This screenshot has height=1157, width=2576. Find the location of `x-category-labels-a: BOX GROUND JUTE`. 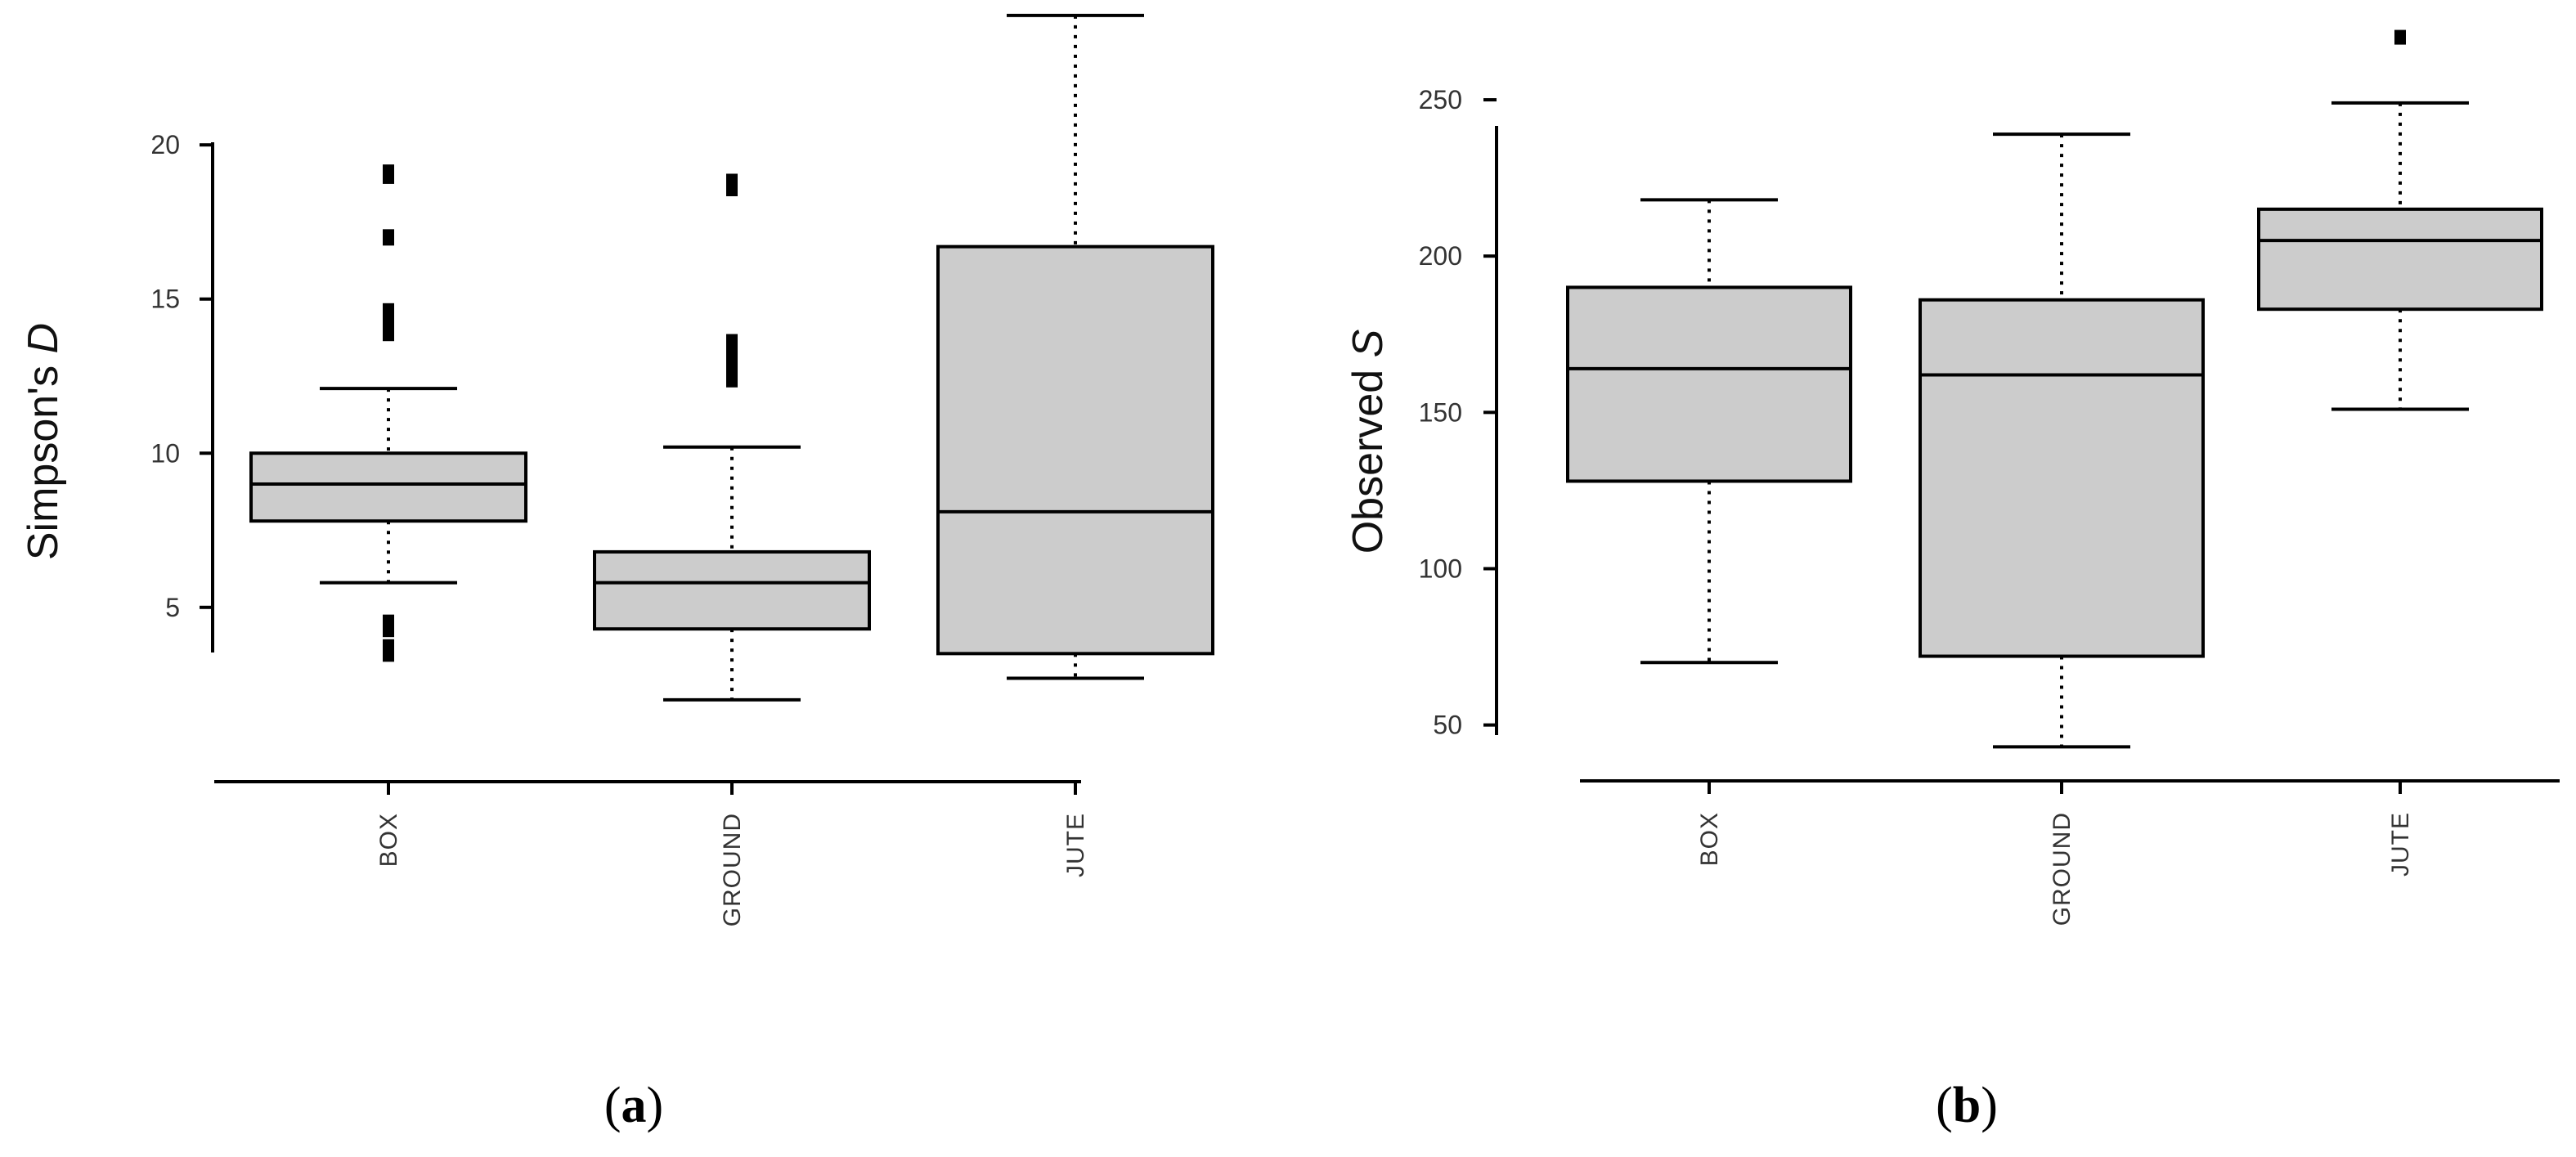

x-category-labels-a: BOX GROUND JUTE is located at coordinates (732, 854).